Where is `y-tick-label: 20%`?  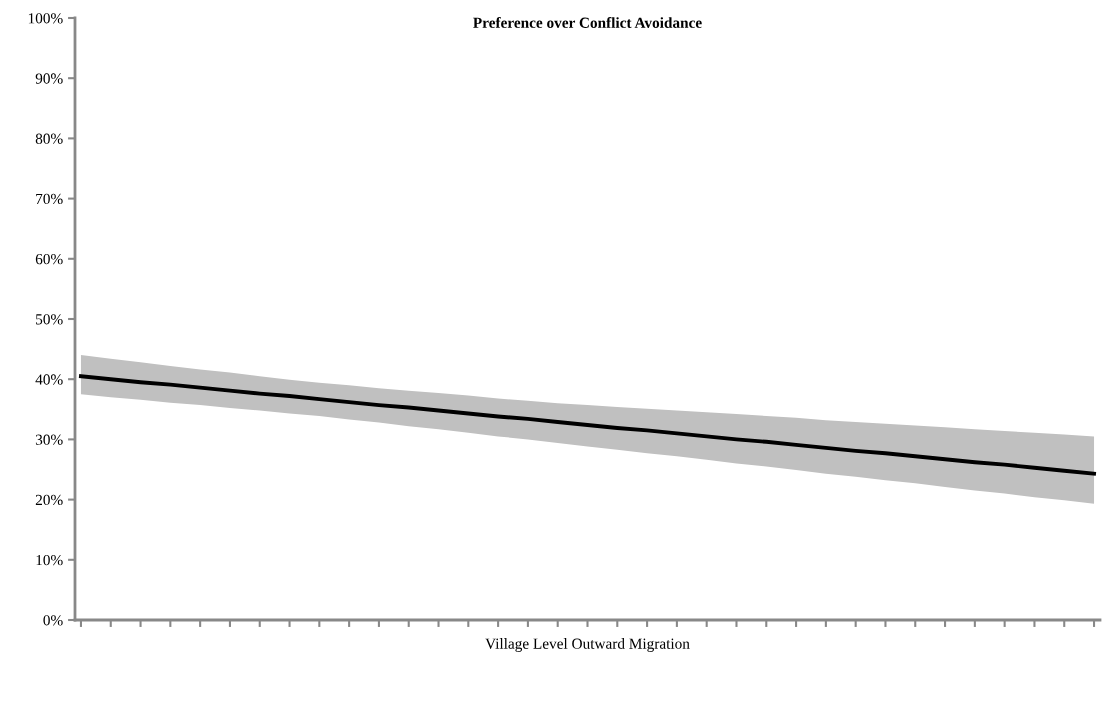
y-tick-label: 20% is located at coordinates (49, 500).